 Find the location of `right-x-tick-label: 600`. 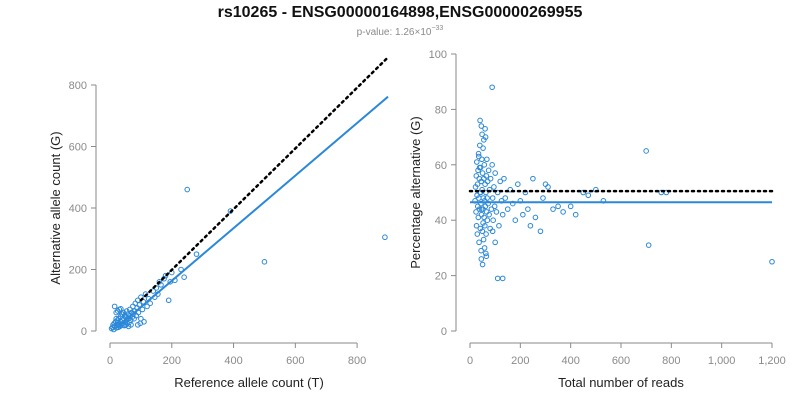

right-x-tick-label: 600 is located at coordinates (621, 361).